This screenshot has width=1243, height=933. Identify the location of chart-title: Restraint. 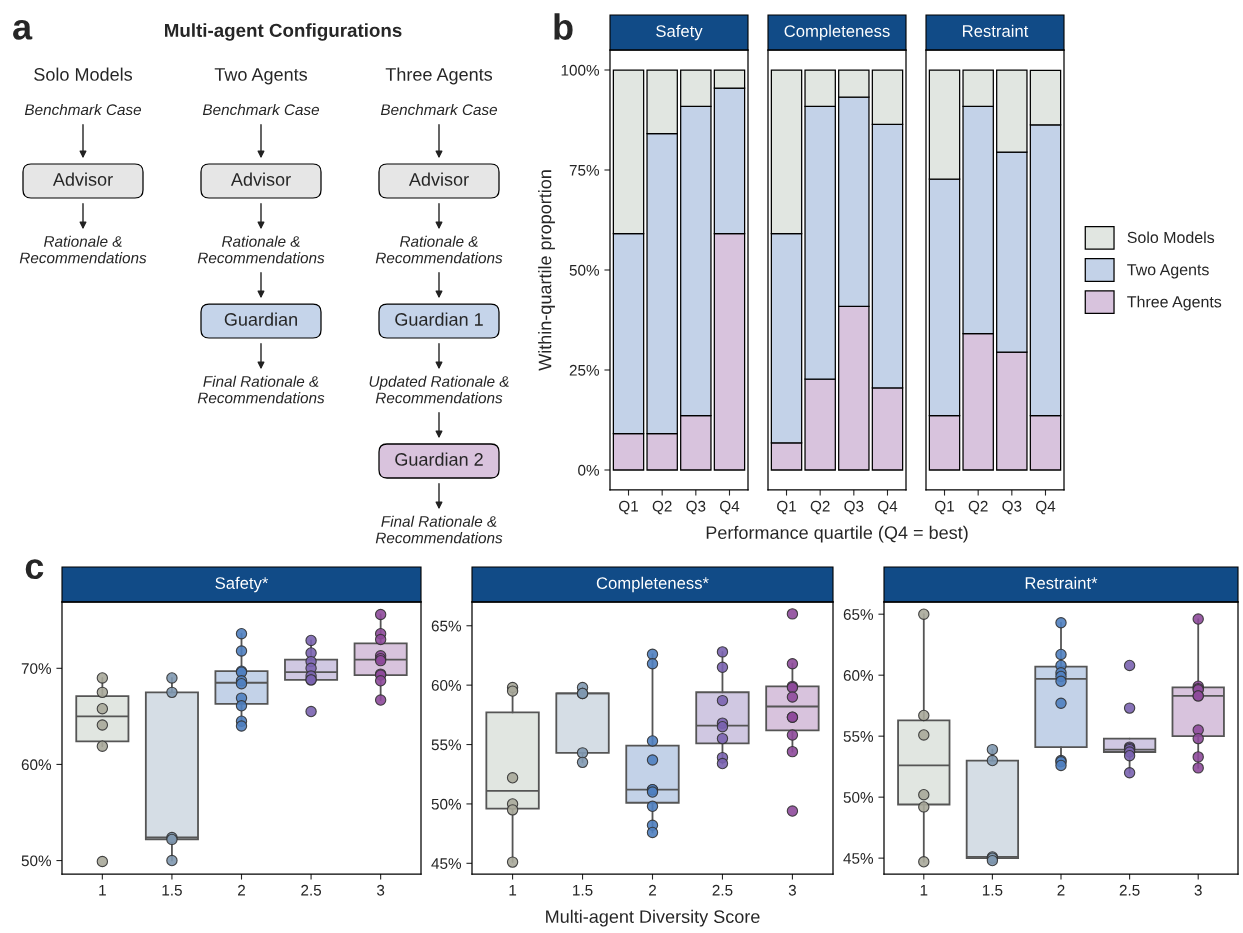
(996, 30).